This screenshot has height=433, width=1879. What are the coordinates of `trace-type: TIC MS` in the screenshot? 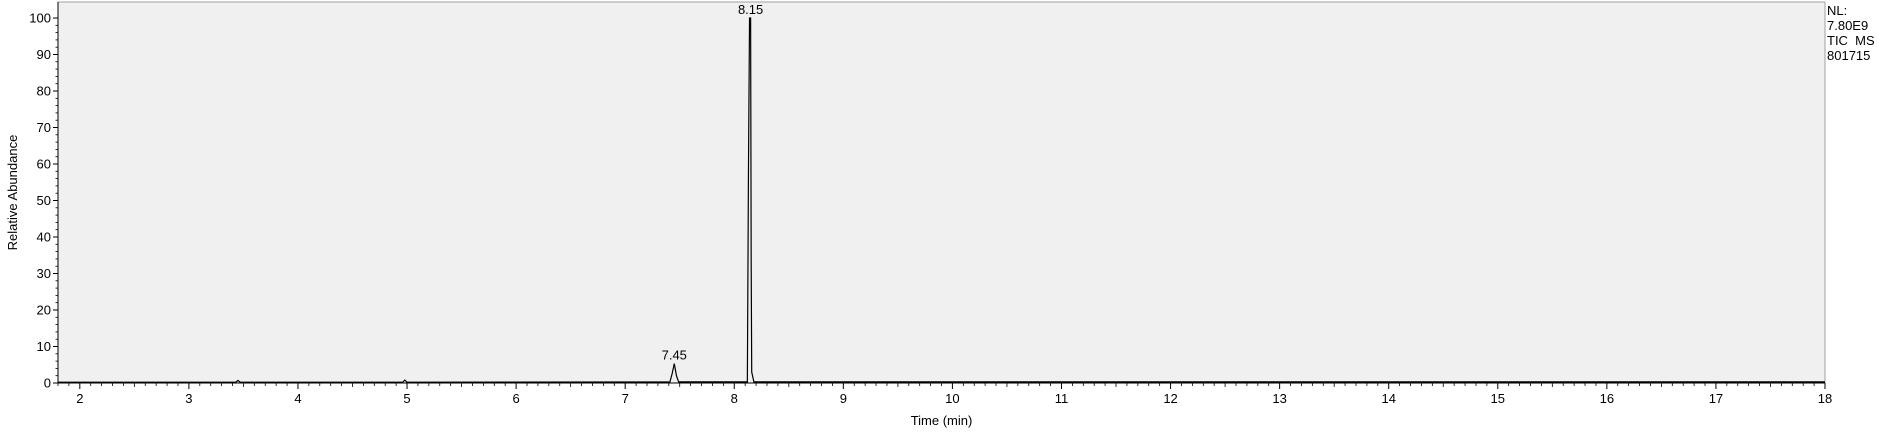 It's located at (1851, 40).